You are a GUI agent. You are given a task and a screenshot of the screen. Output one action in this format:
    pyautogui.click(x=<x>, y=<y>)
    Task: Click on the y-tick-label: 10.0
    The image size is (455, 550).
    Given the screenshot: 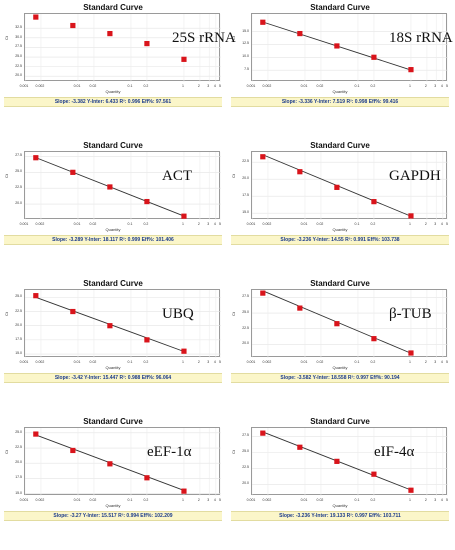 What is the action you would take?
    pyautogui.click(x=245, y=56)
    